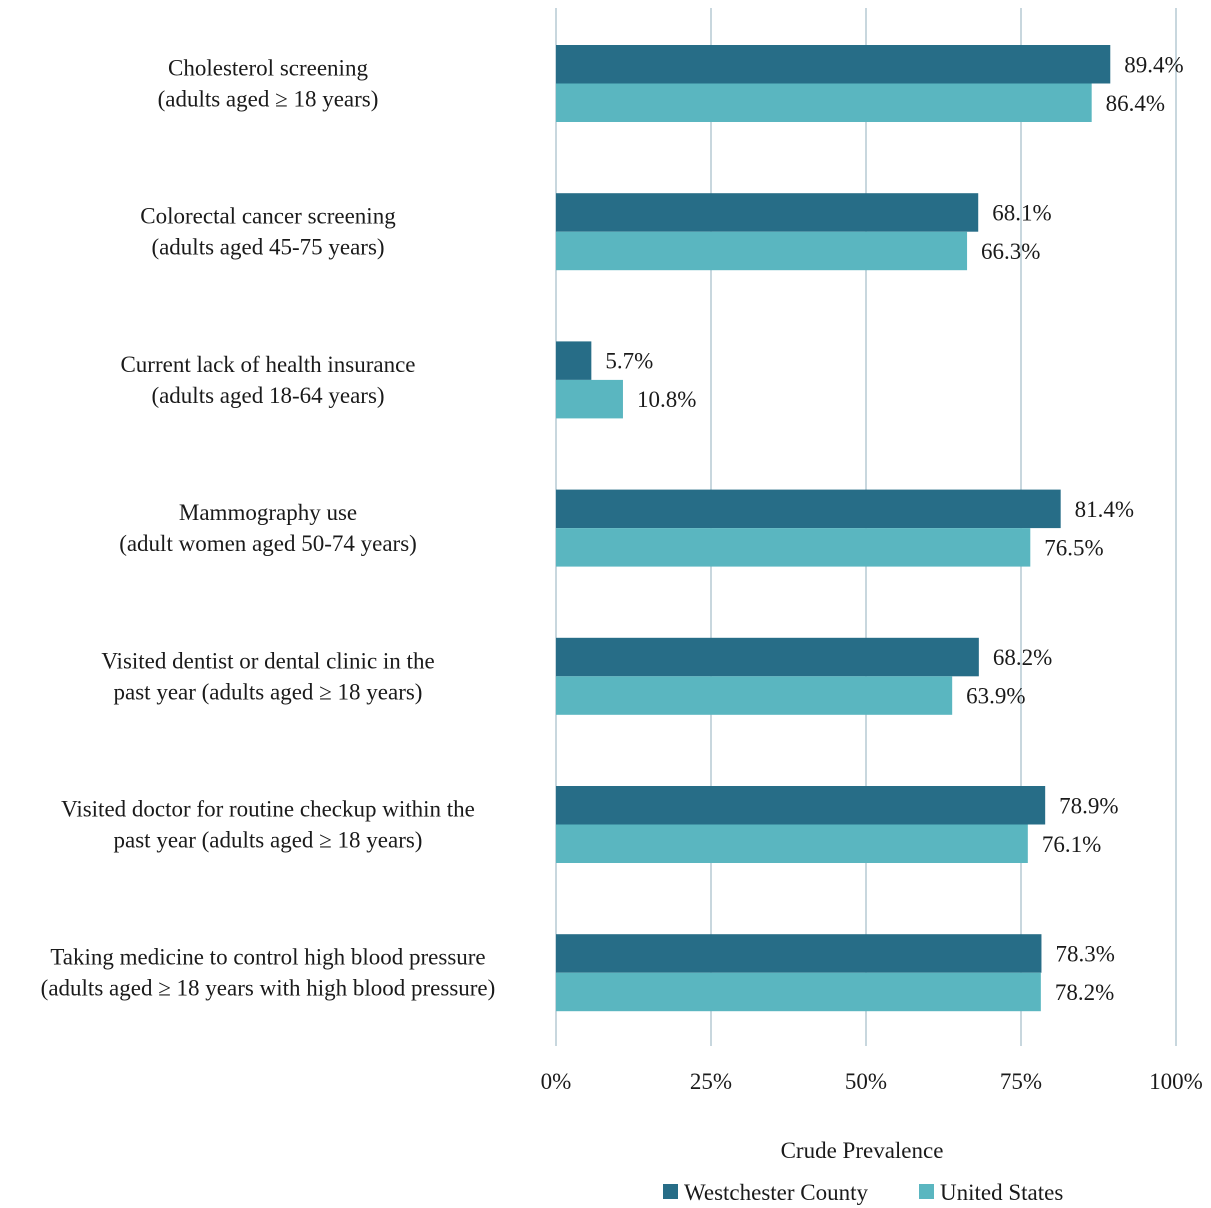 This screenshot has height=1208, width=1211. Describe the element at coordinates (1104, 509) in the screenshot. I see `data-label: 81.4%` at that location.